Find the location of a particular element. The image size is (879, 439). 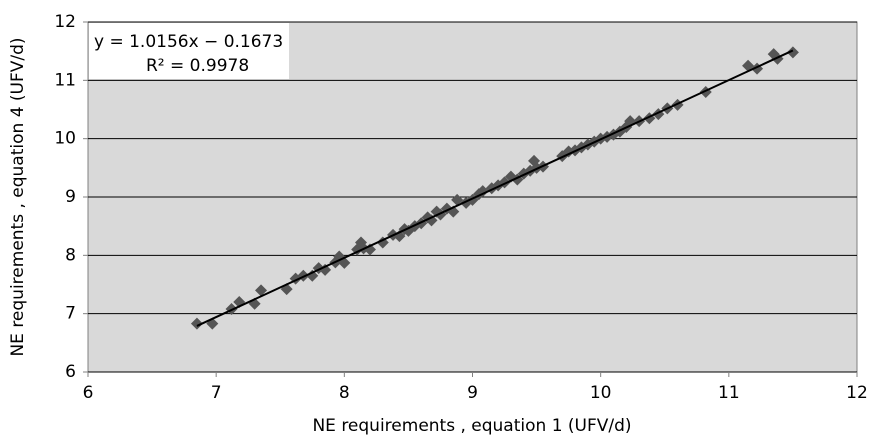

y-tick-label: 12 is located at coordinates (65, 22).